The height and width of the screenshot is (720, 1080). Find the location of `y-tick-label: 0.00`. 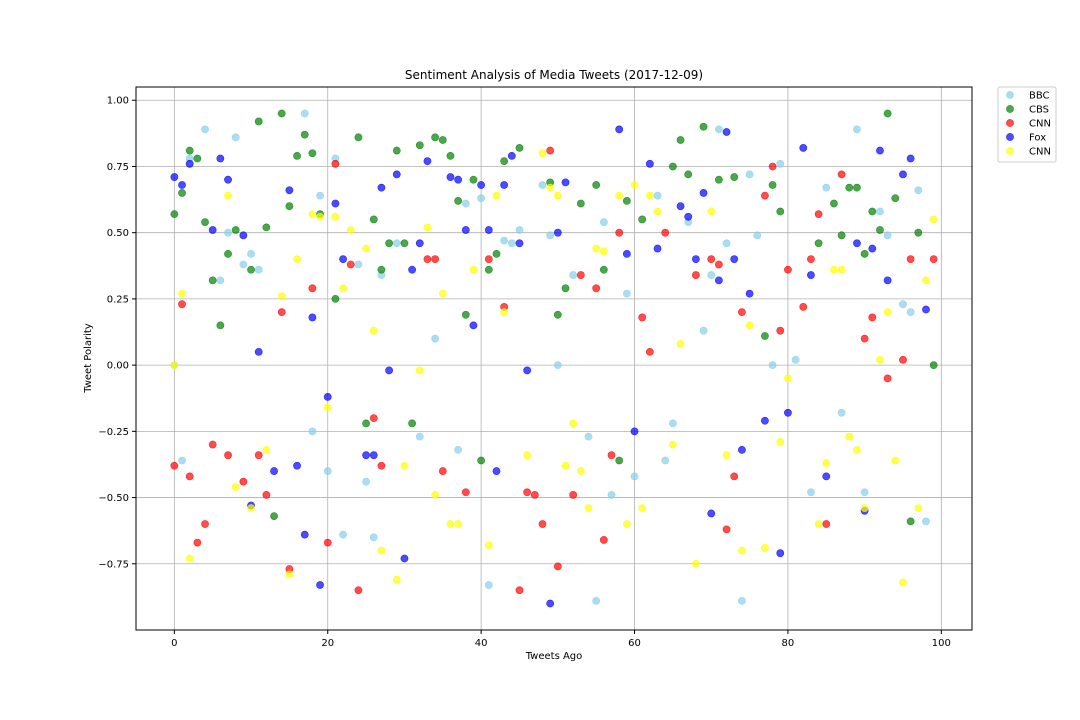

y-tick-label: 0.00 is located at coordinates (118, 366).